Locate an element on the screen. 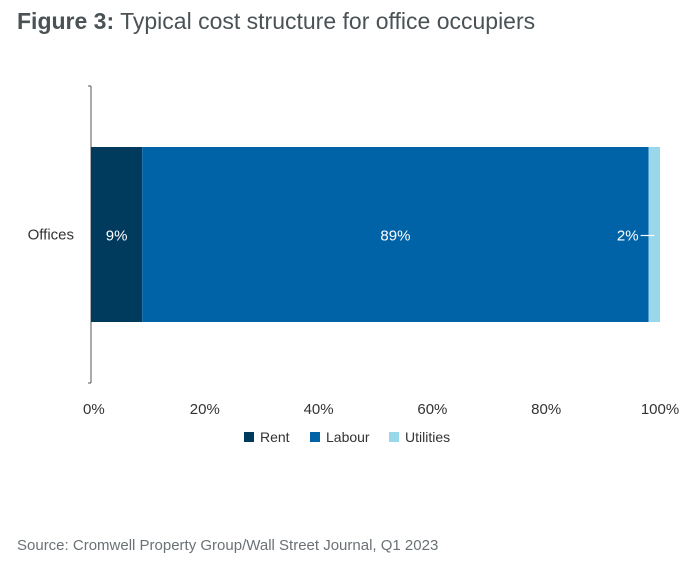 This screenshot has height=567, width=700. x-tick-label: 20% is located at coordinates (205, 409).